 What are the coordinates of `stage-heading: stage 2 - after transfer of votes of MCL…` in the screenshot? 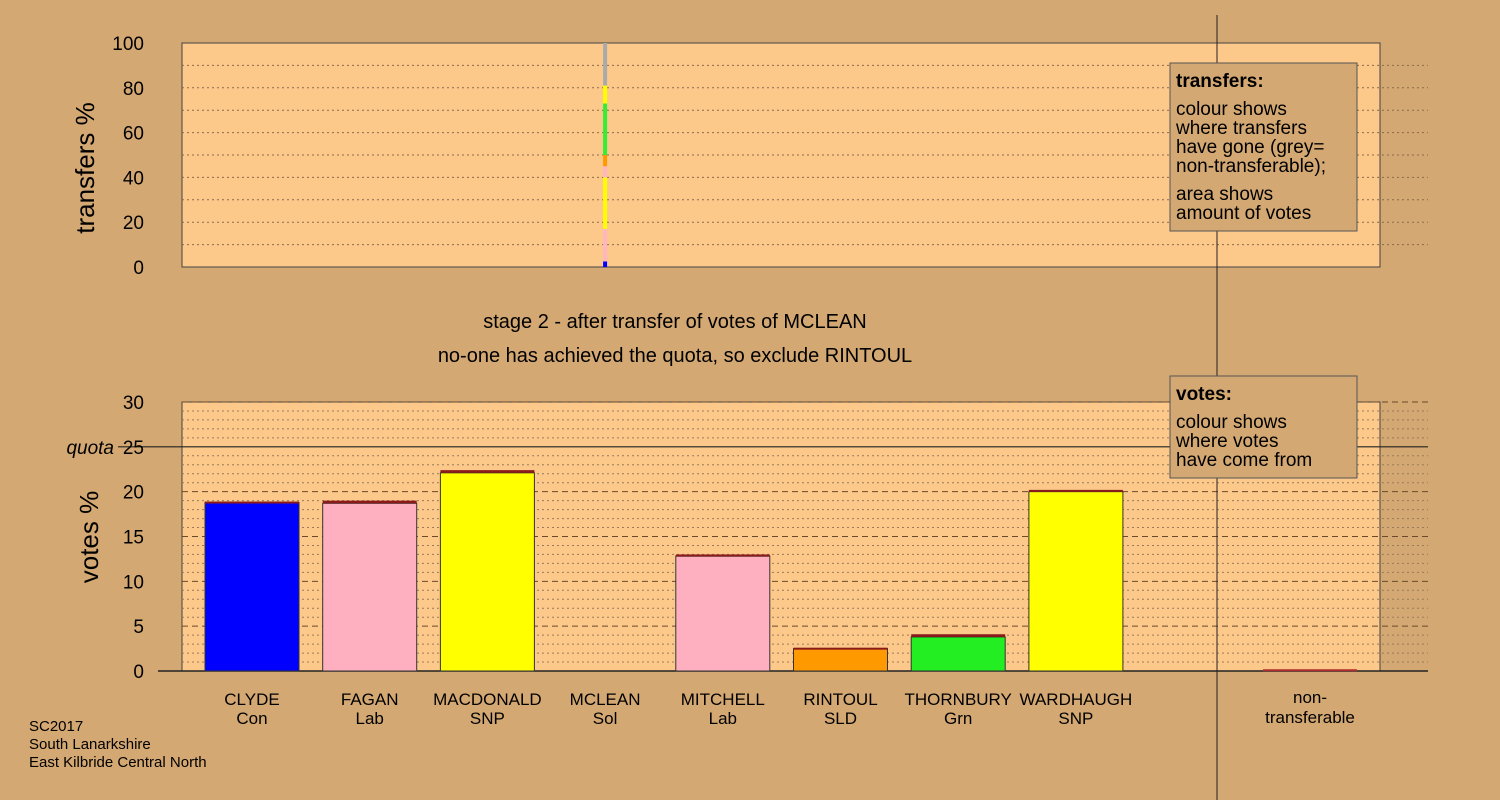 It's located at (675, 322).